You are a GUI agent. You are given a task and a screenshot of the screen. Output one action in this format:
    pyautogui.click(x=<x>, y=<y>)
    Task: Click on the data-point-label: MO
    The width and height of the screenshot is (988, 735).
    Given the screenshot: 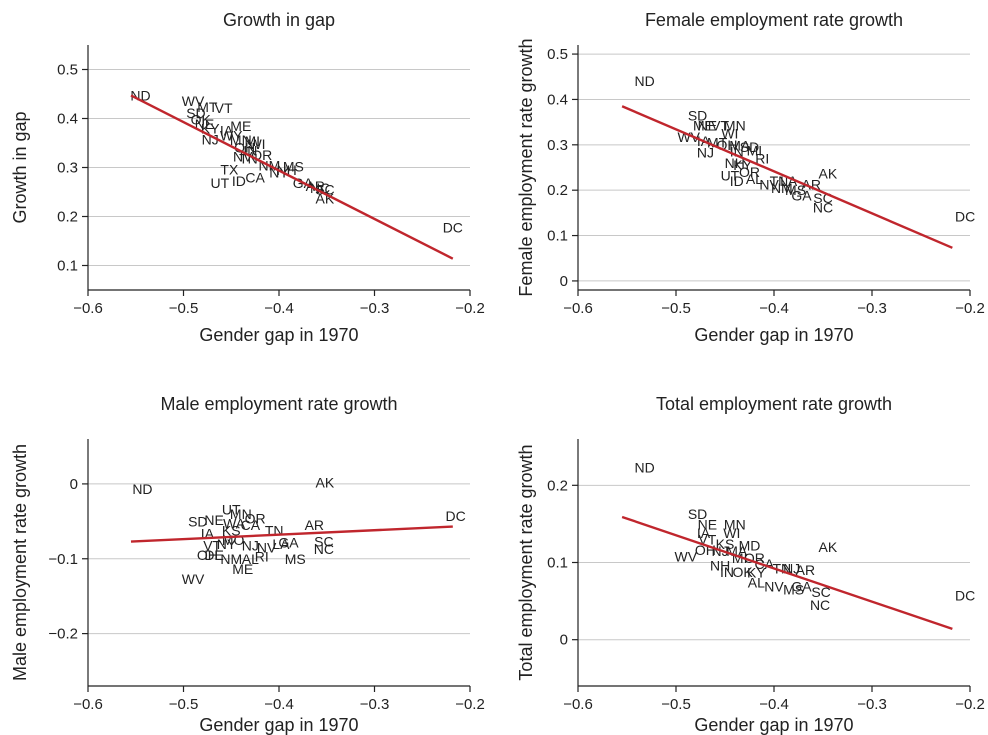 What is the action you would take?
    pyautogui.click(x=233, y=540)
    